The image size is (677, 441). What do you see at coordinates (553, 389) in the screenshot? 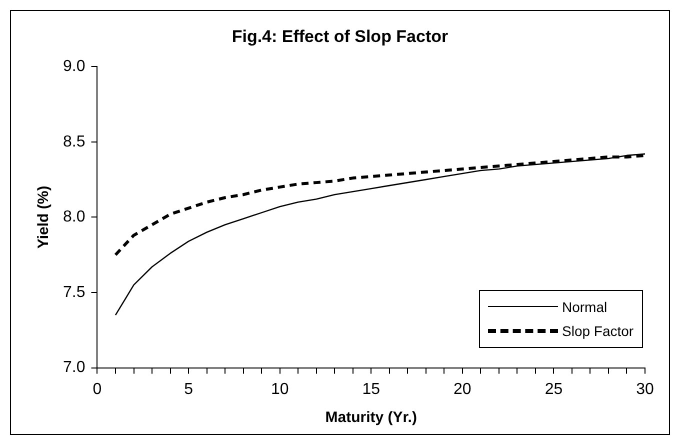
I see `x-tick-label: 25` at bounding box center [553, 389].